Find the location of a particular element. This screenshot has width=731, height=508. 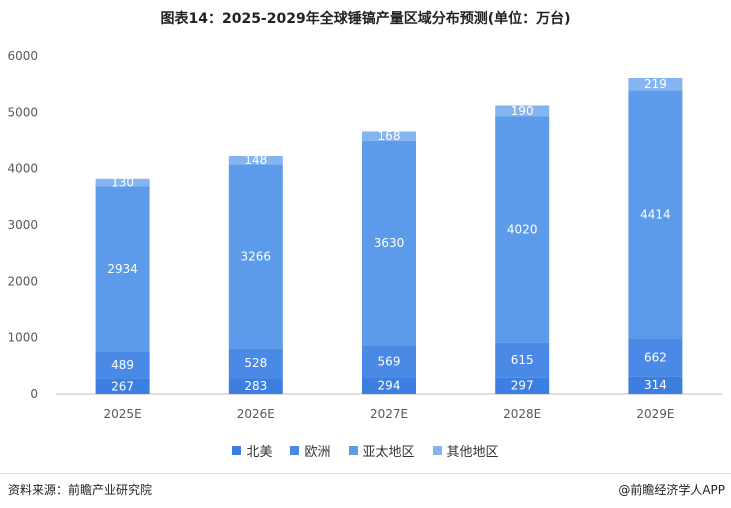

data-label: 297 is located at coordinates (522, 386).